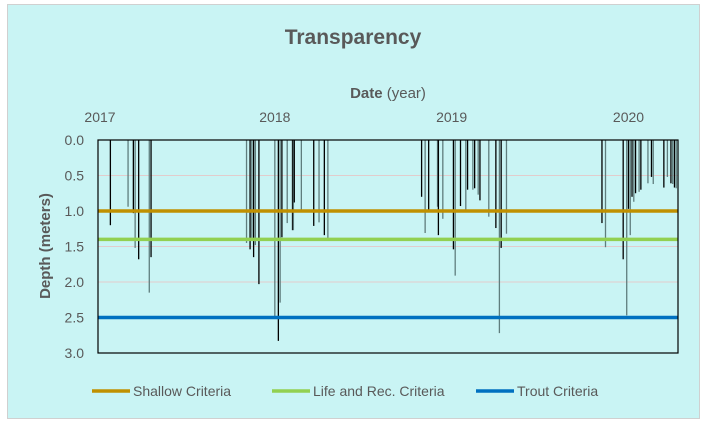 The image size is (708, 426). I want to click on y-tick-label: 3.0, so click(75, 353).